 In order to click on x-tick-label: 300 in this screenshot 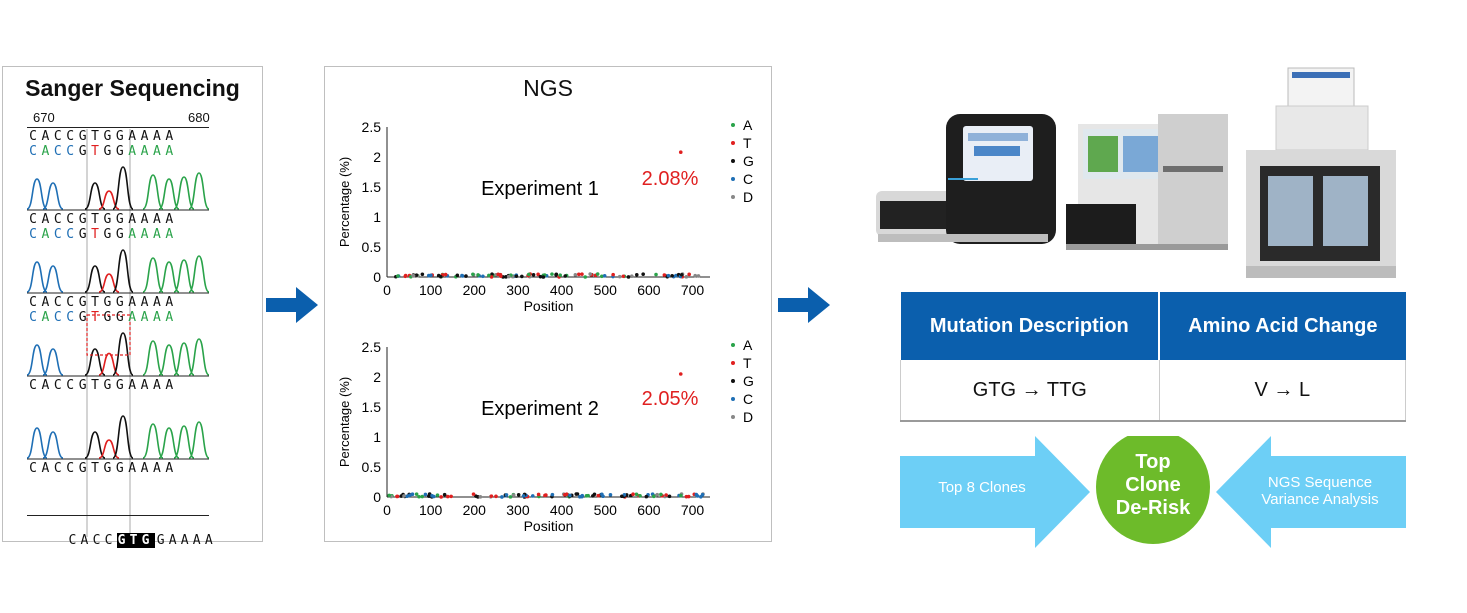, I will do `click(518, 510)`.